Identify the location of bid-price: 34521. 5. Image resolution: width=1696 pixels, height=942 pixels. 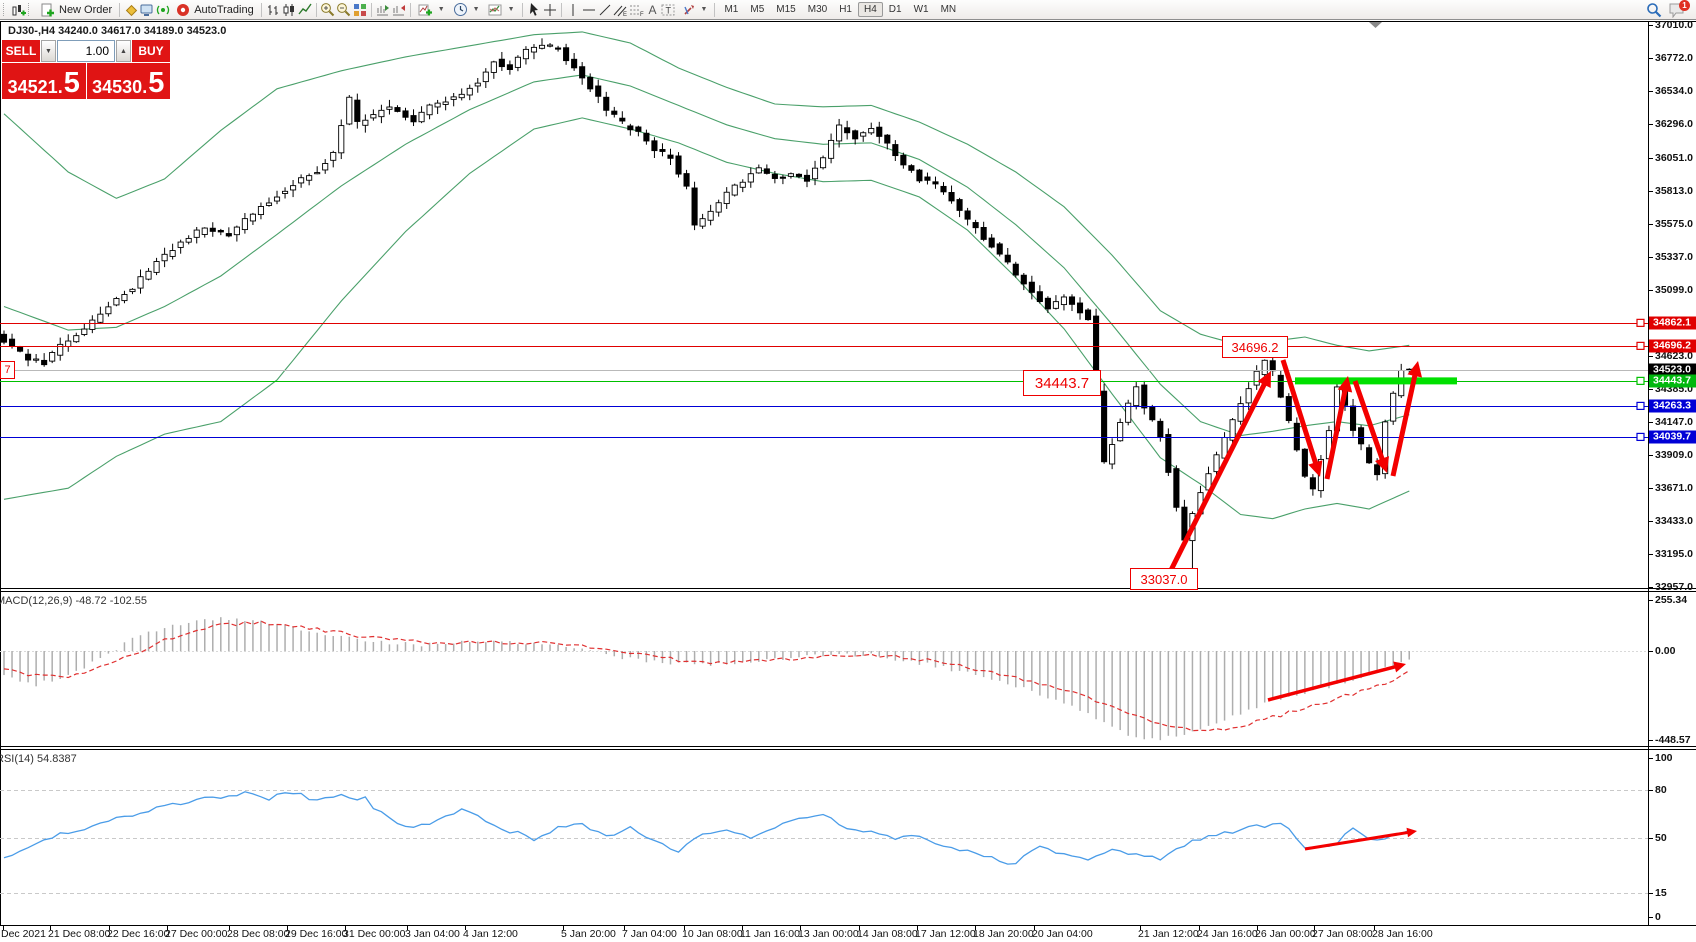
(44, 81).